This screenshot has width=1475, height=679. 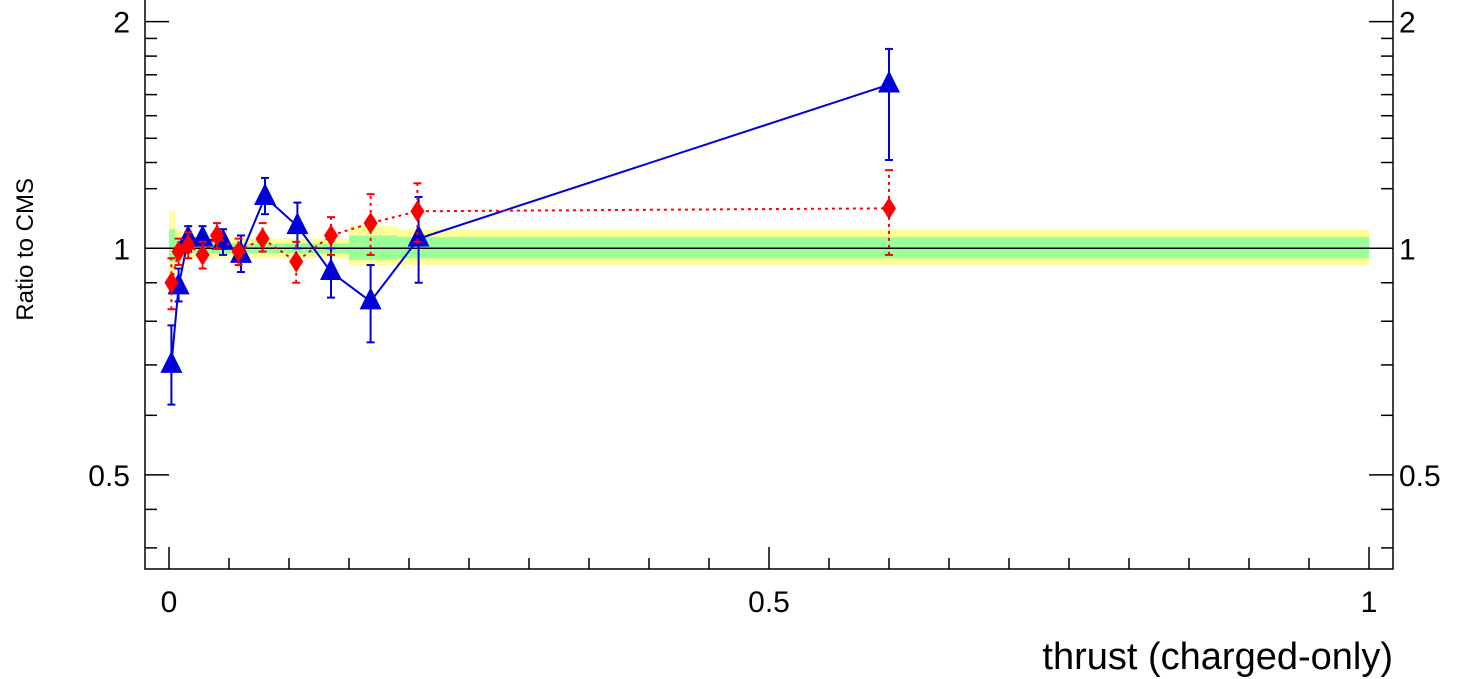 I want to click on y-tick-label-right: 2, so click(x=1407, y=23).